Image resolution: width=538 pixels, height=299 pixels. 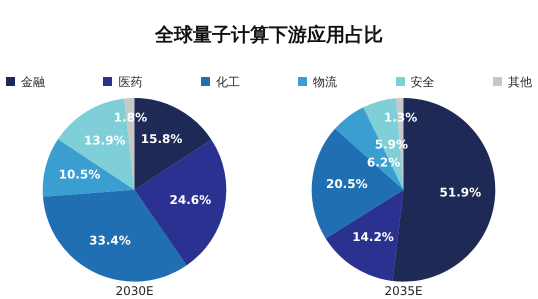 I want to click on chart-title: 全球量子计算下游应用占比, so click(x=269, y=35).